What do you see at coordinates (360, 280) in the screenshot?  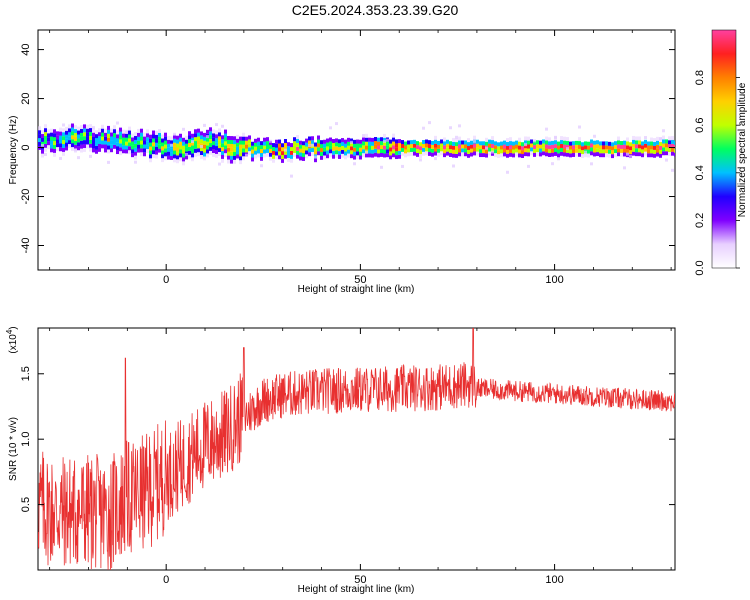 I see `spectrogram-xtick-label: 50` at bounding box center [360, 280].